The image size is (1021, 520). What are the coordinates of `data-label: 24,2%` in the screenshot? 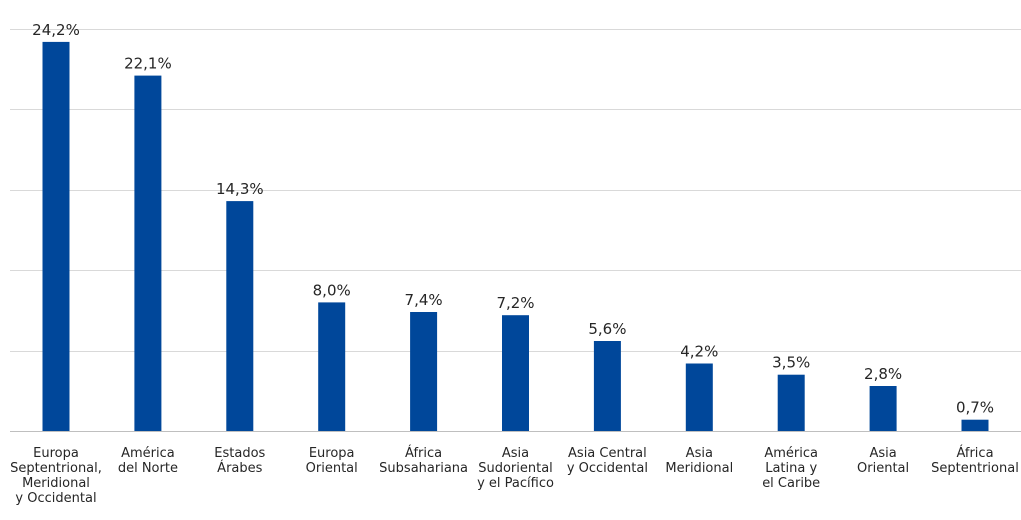 It's located at (56, 30).